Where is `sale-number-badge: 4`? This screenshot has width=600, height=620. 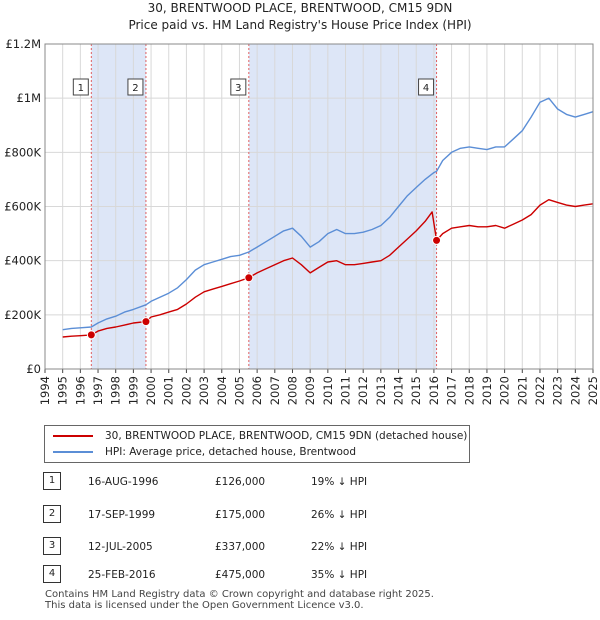 sale-number-badge: 4 is located at coordinates (52, 574).